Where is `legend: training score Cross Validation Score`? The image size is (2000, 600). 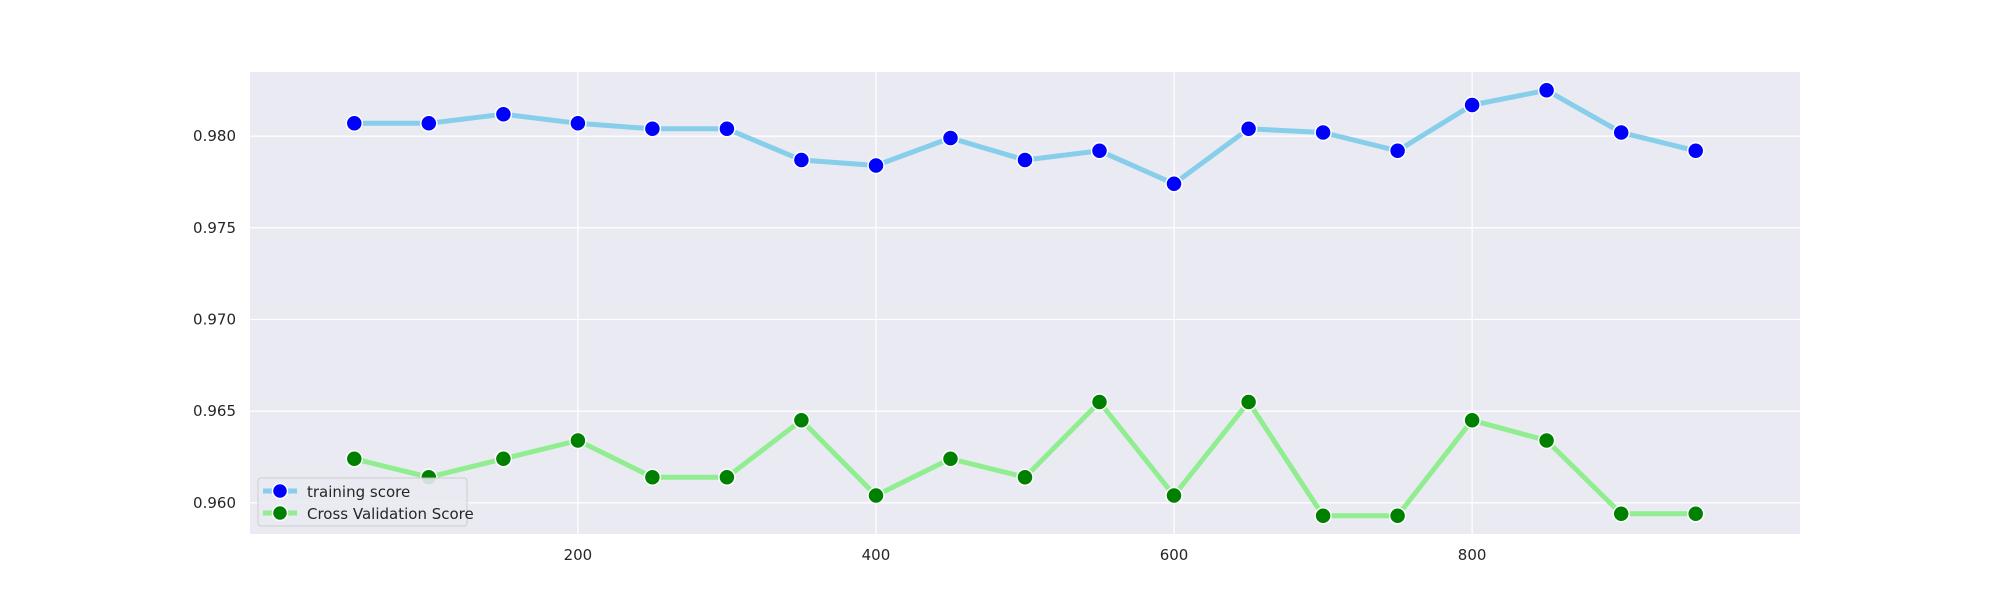 legend: training score Cross Validation Score is located at coordinates (365, 502).